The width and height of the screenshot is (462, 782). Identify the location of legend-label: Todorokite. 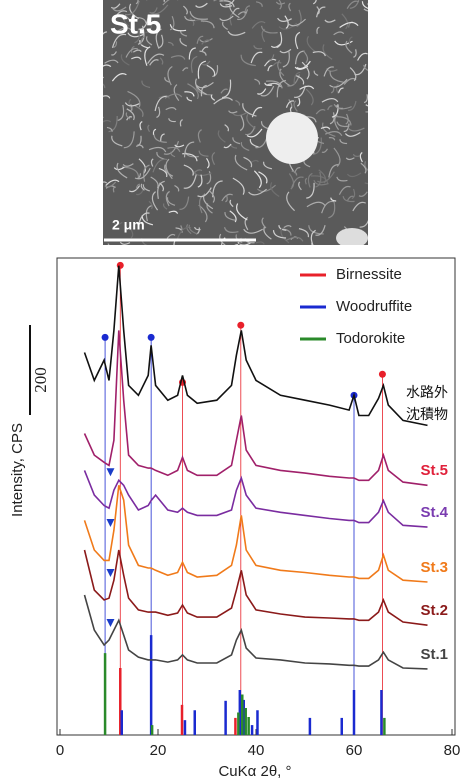
(370, 338).